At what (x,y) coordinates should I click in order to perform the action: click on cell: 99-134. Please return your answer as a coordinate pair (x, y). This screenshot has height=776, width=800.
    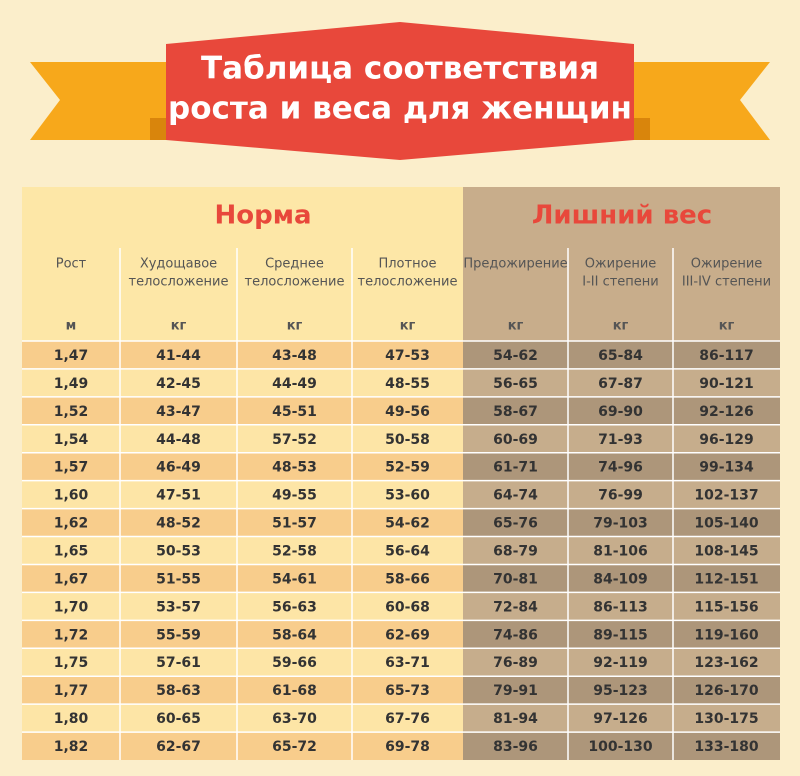
    Looking at the image, I should click on (726, 468).